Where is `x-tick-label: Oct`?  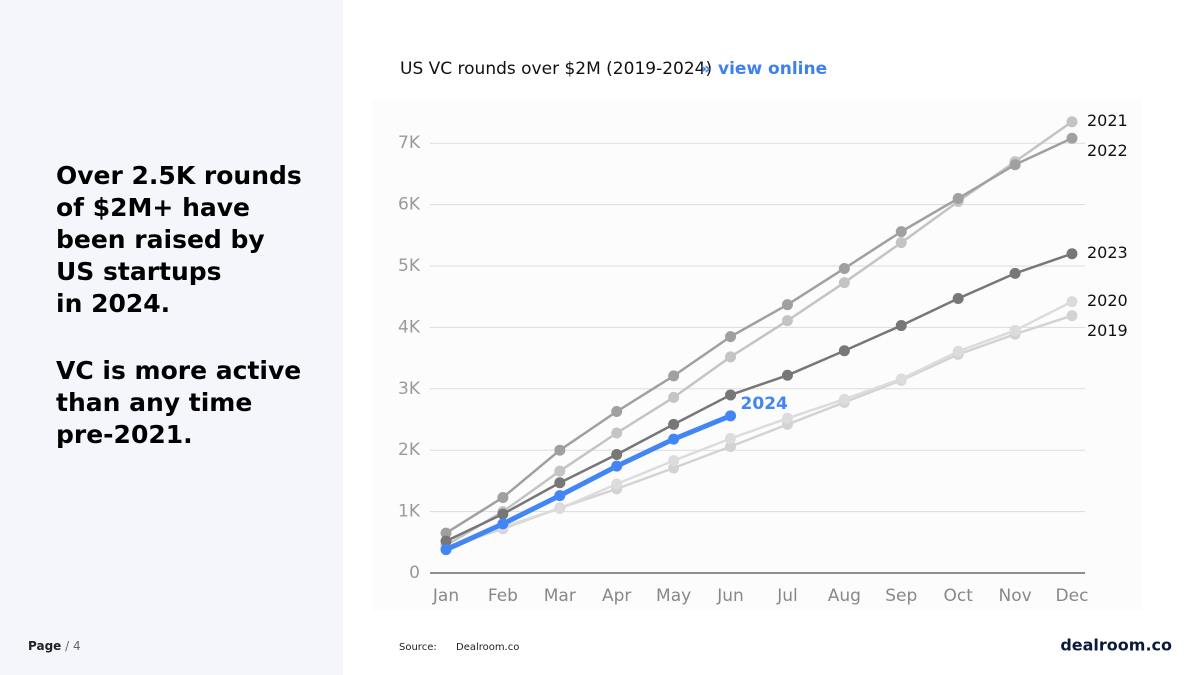
x-tick-label: Oct is located at coordinates (958, 596).